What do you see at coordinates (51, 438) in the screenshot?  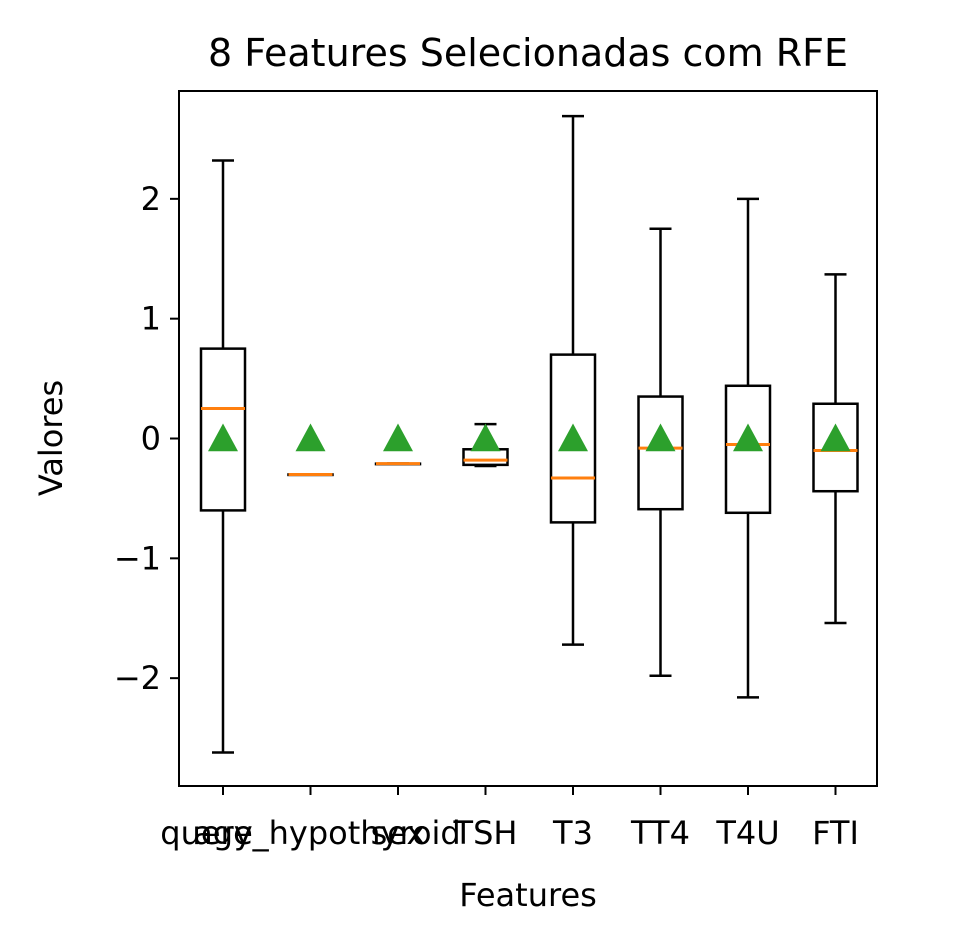 I see `y-axis-label: Valores` at bounding box center [51, 438].